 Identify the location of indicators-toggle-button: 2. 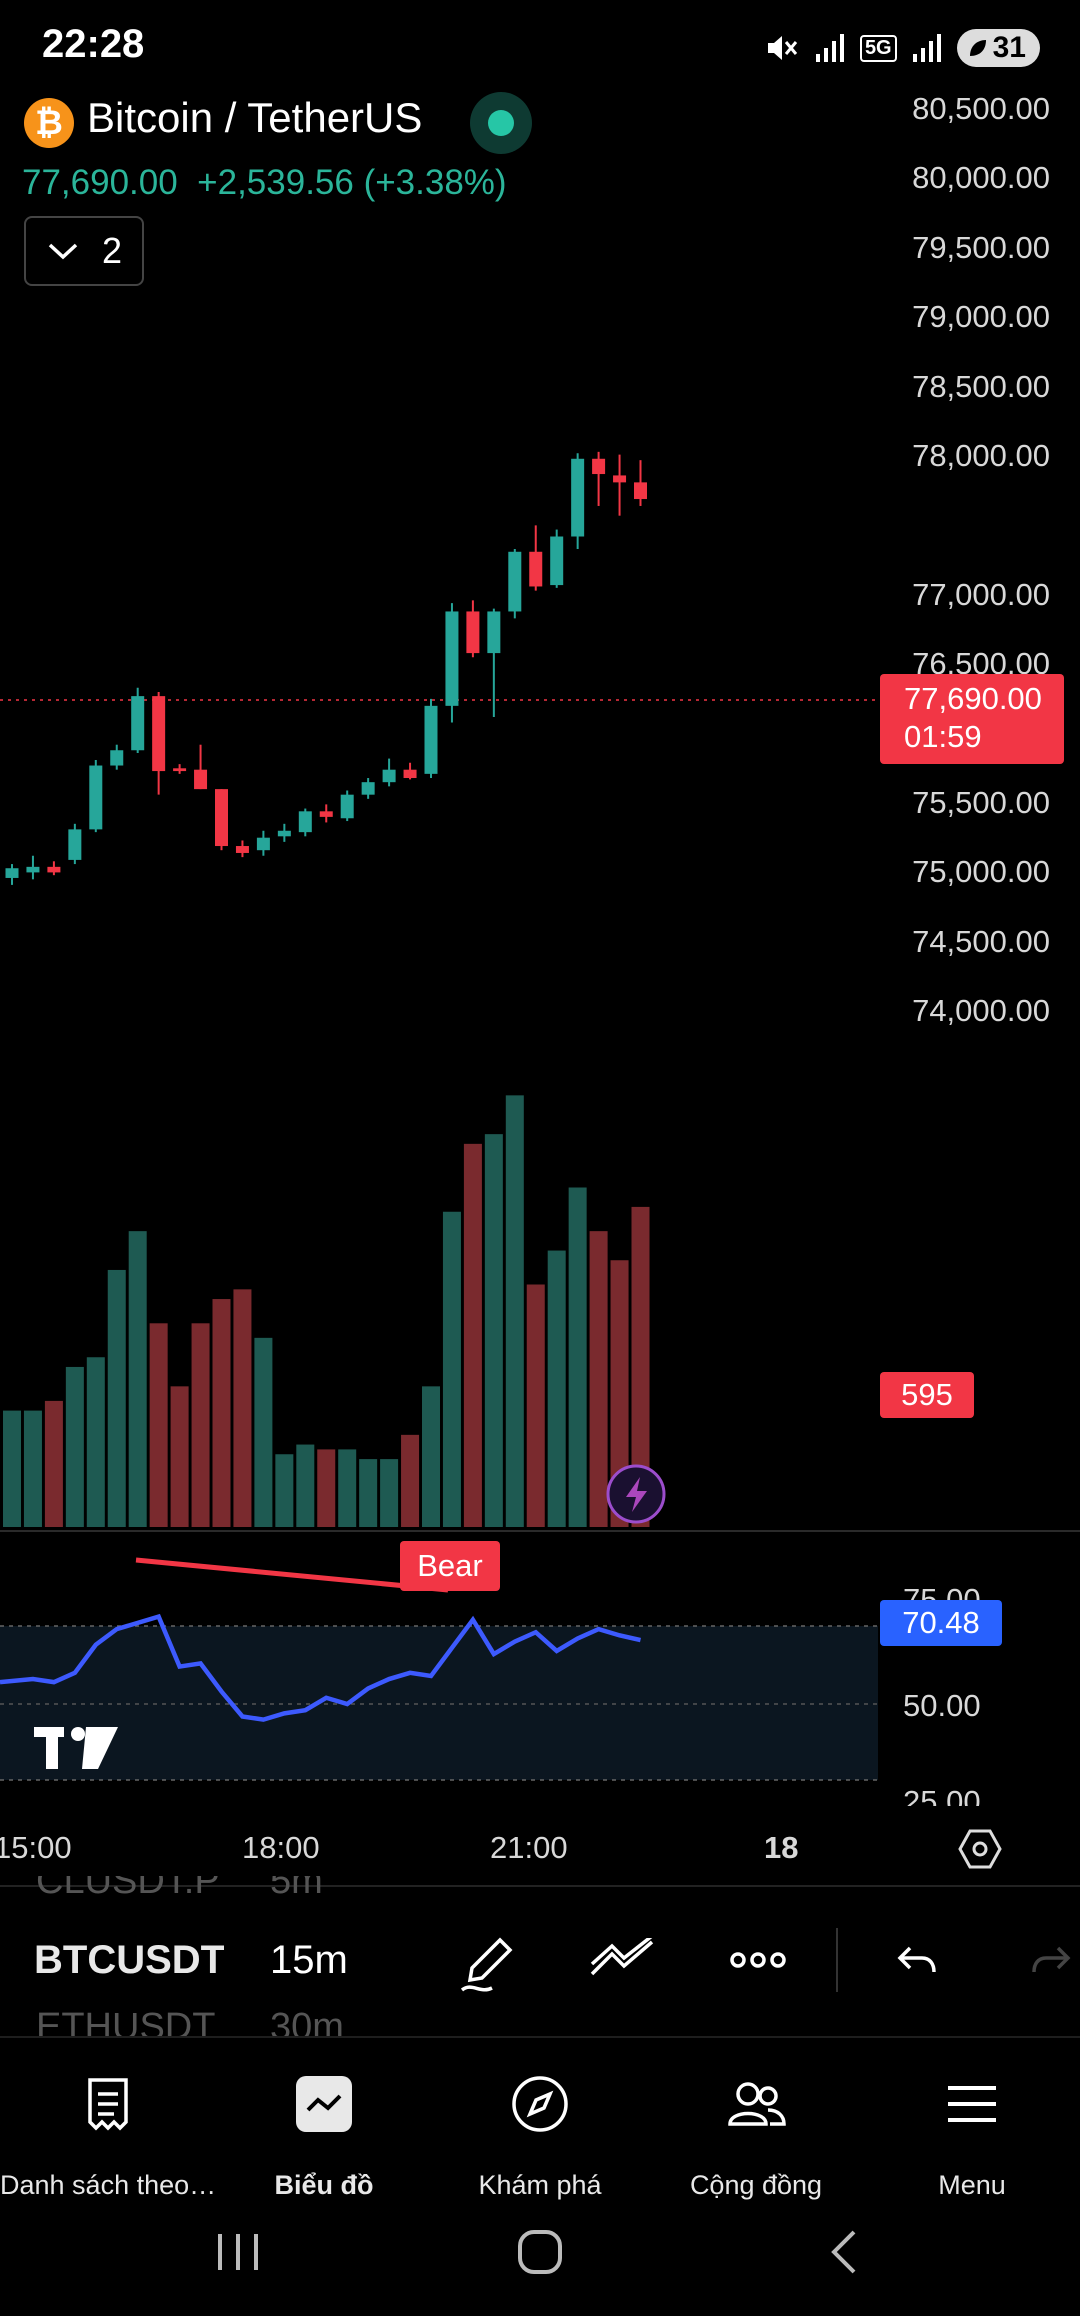
(84, 251).